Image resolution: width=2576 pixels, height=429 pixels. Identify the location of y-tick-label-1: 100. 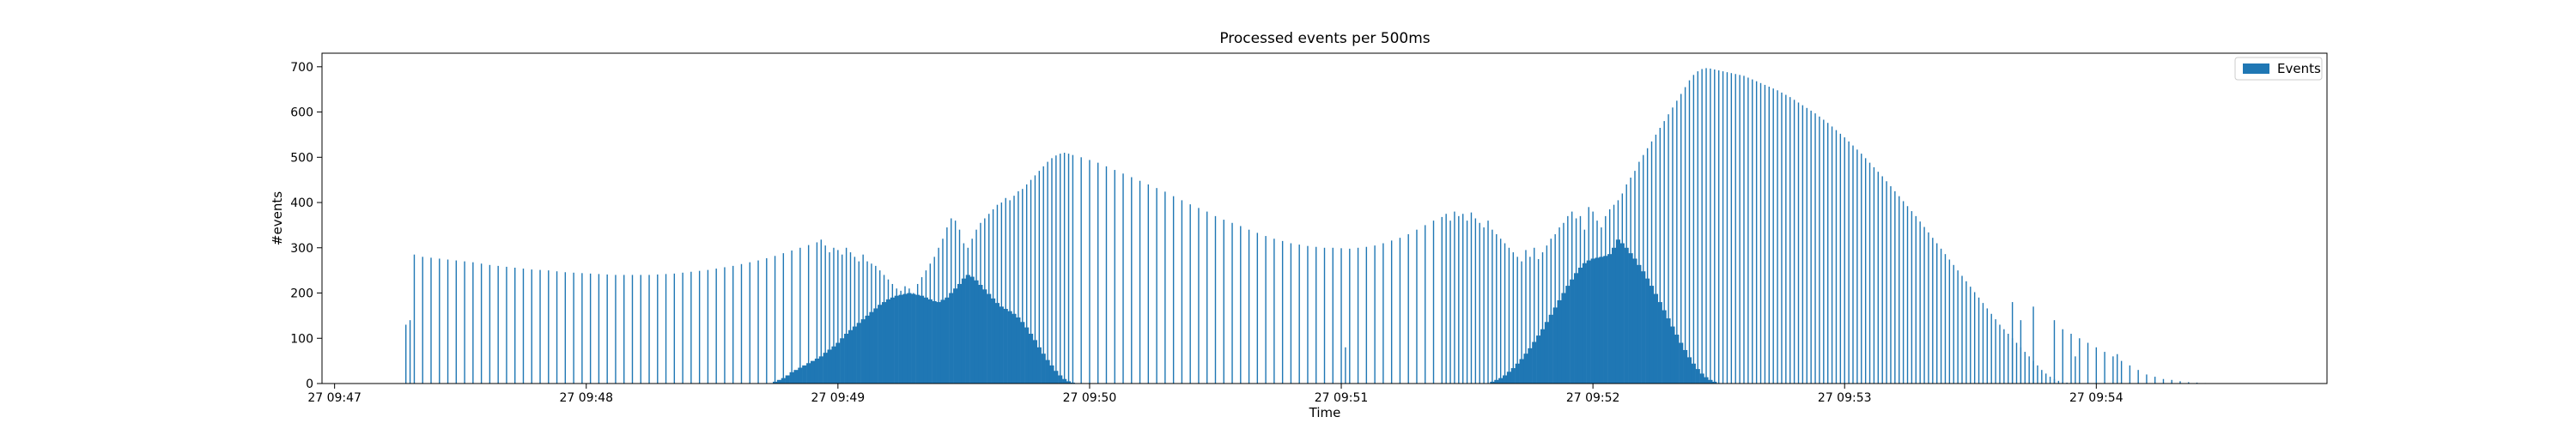
(301, 339).